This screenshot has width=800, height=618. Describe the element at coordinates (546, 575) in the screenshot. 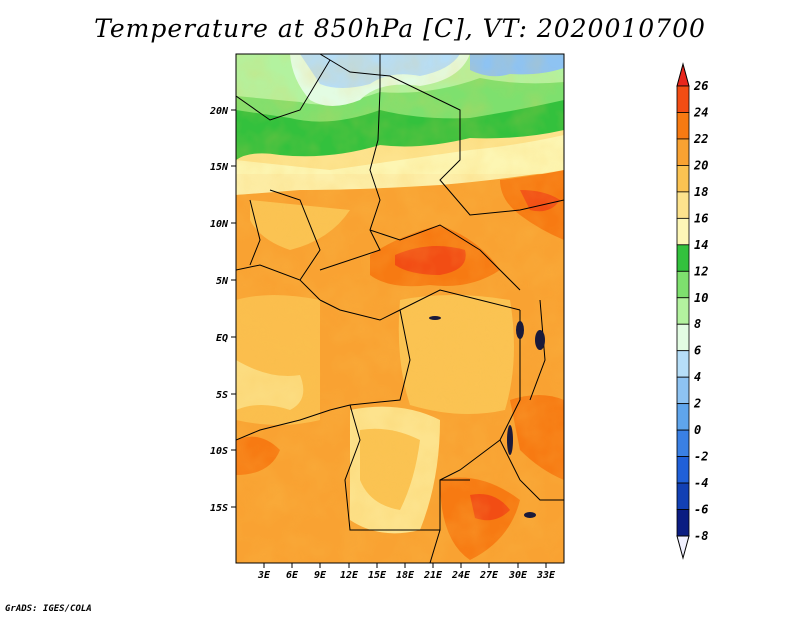

I see `lon-label: 33E` at that location.